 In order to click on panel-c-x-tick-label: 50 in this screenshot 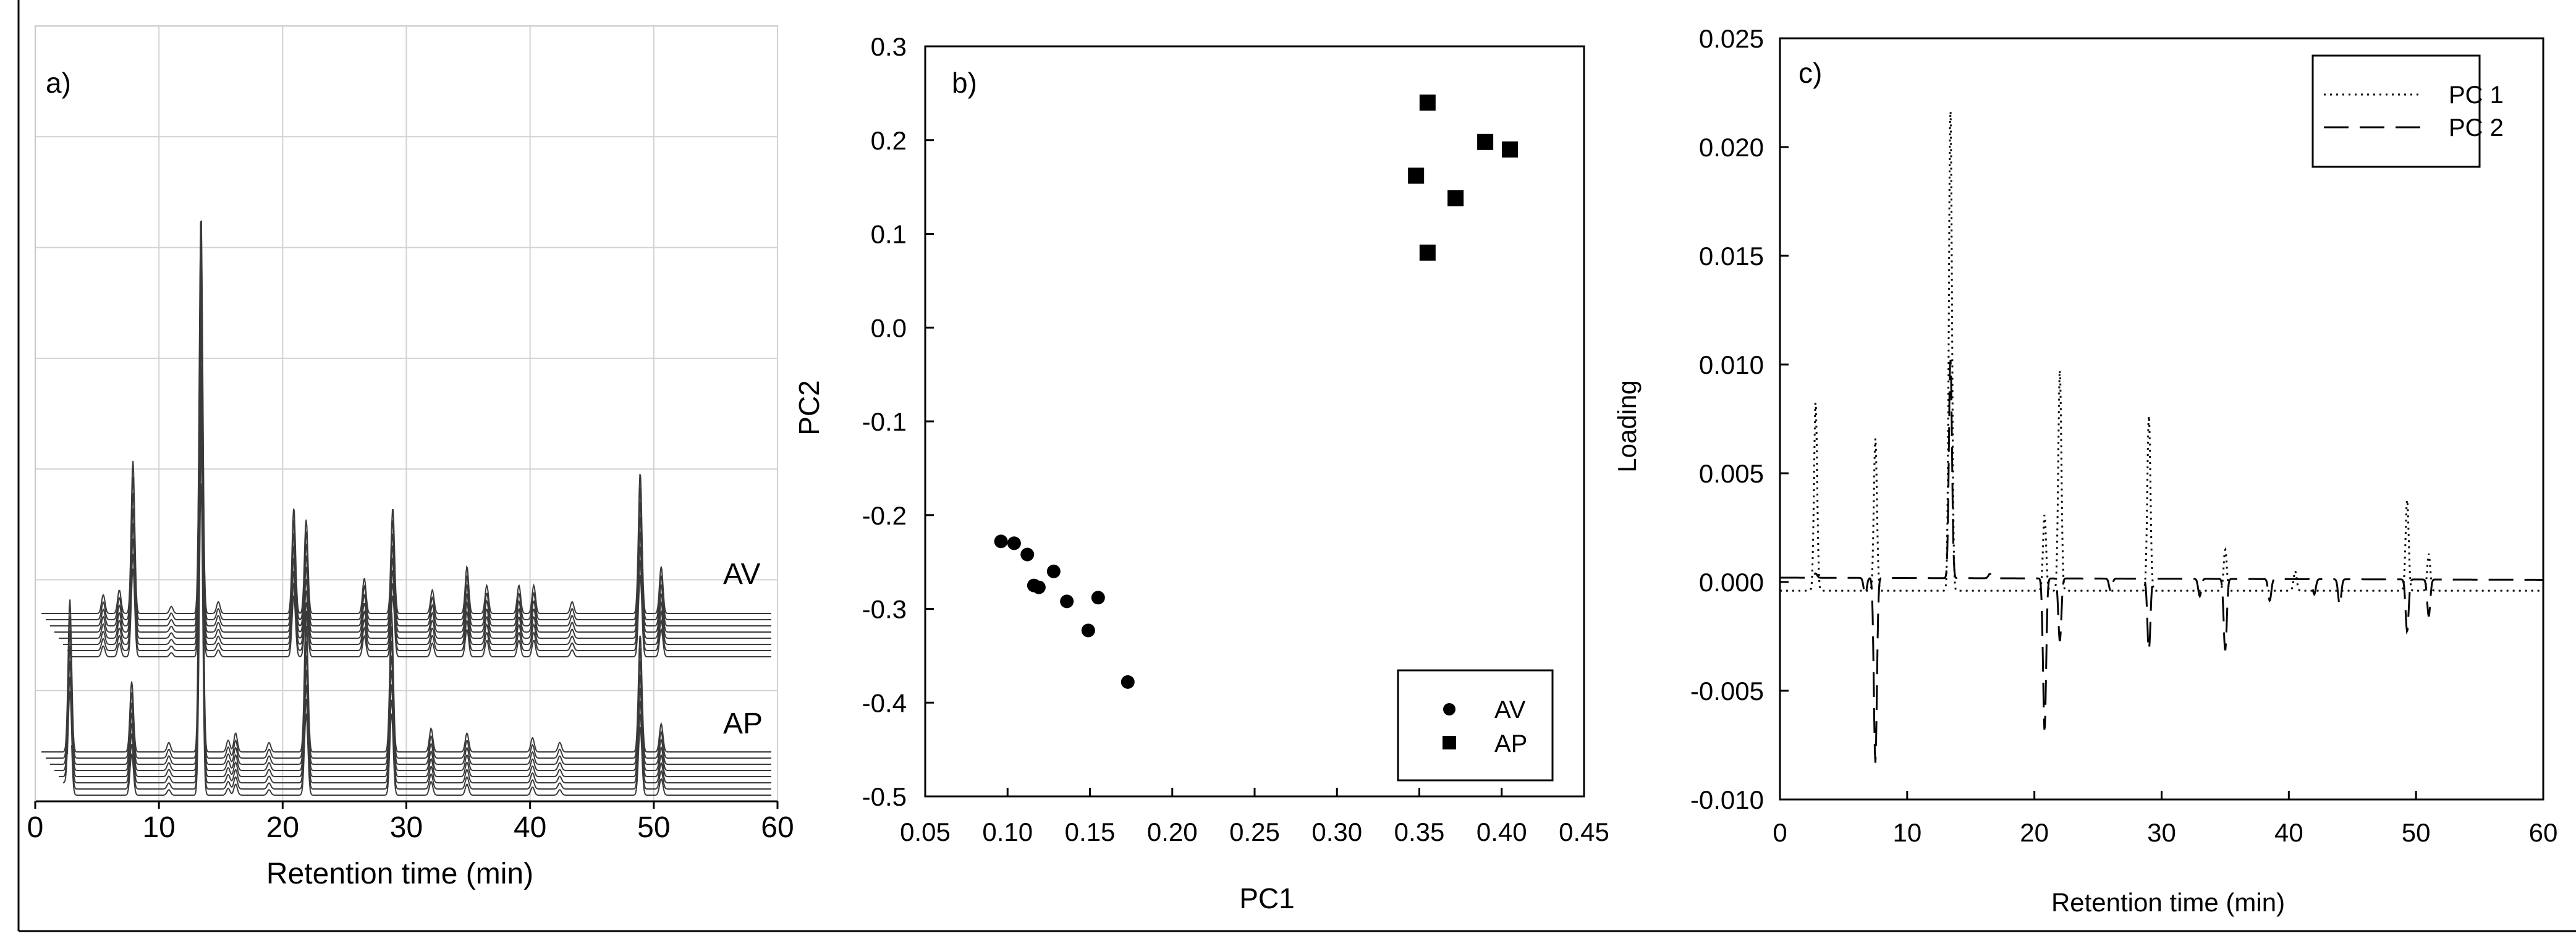, I will do `click(2416, 832)`.